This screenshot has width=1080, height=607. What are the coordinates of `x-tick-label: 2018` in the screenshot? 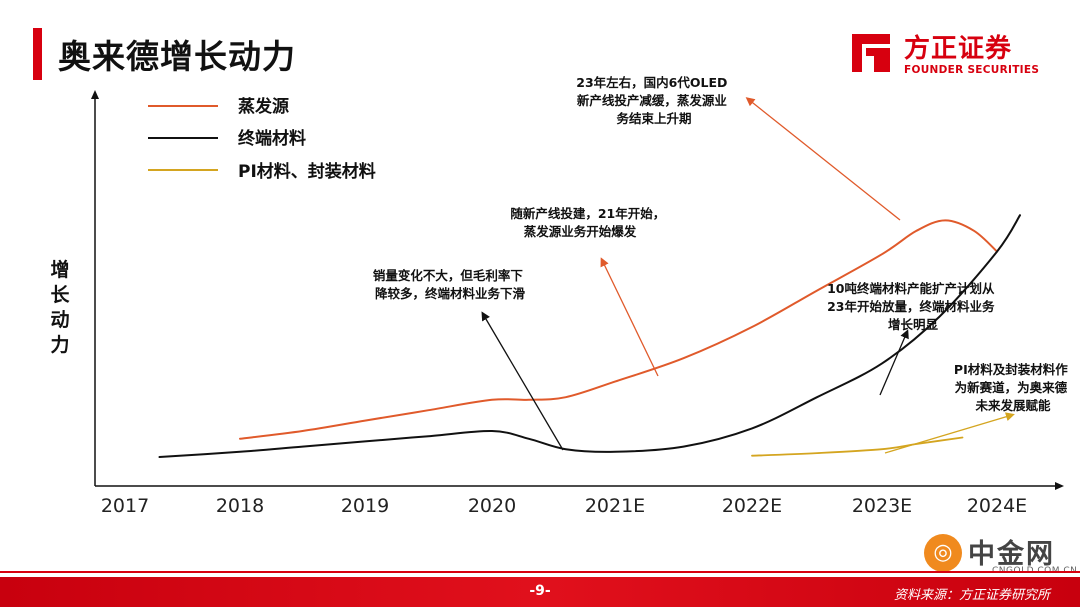 It's located at (240, 506).